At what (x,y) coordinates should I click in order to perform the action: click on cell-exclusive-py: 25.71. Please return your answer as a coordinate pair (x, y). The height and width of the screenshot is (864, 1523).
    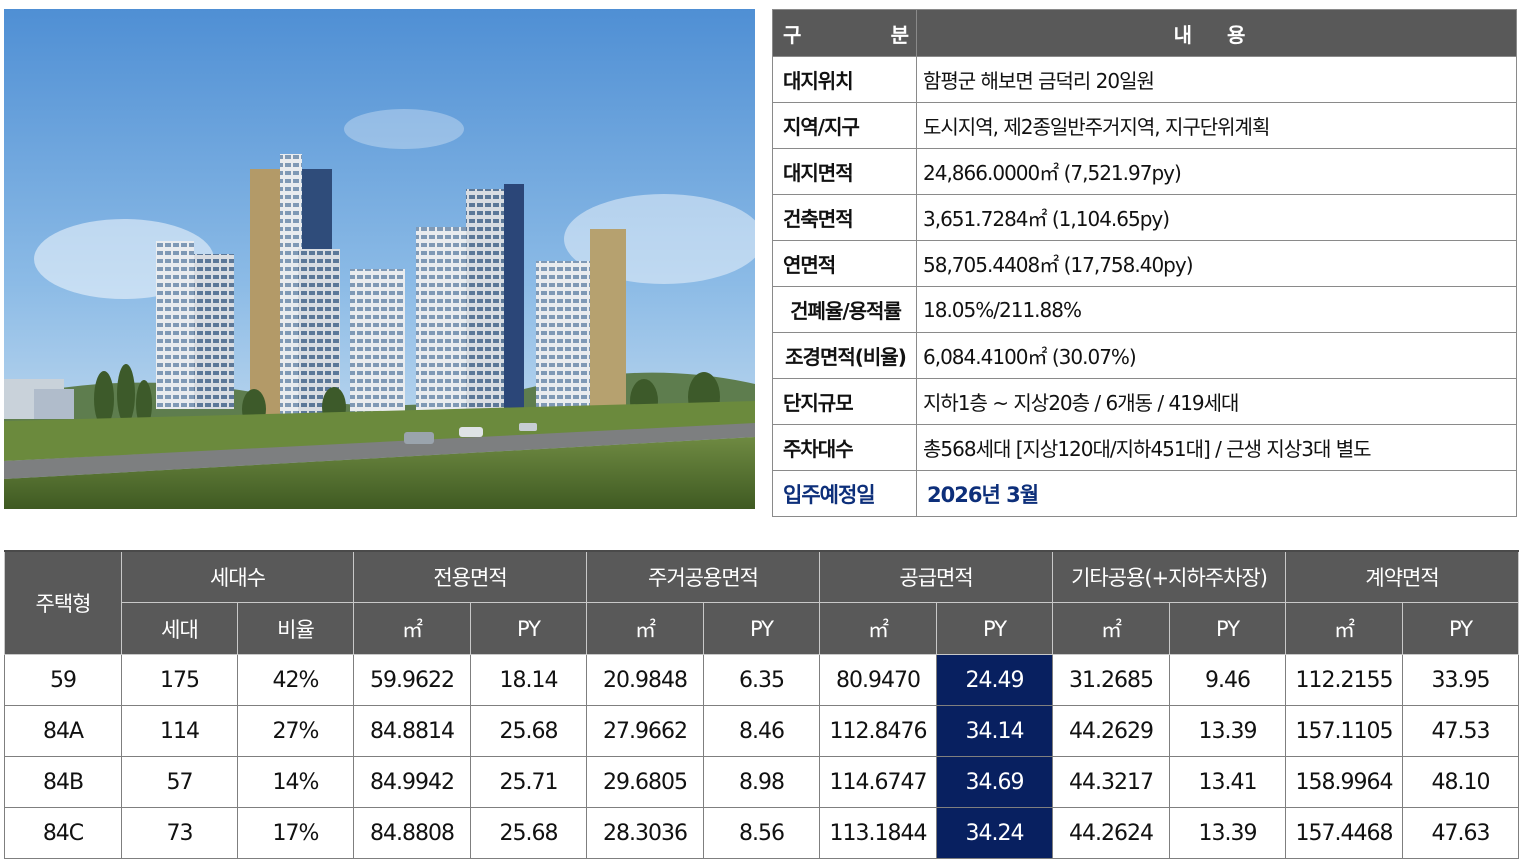
    Looking at the image, I should click on (528, 782).